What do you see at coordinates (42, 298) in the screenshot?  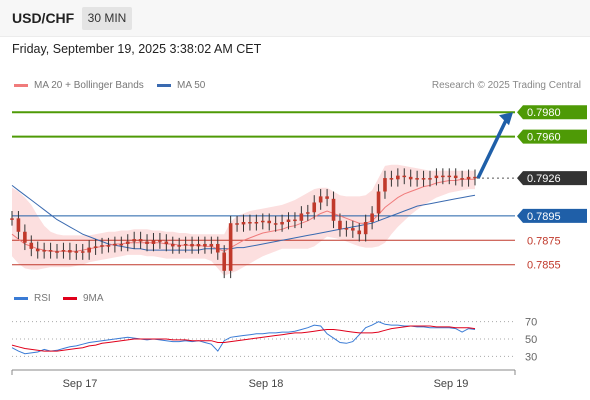 I see `legend-rsi-label: RSI` at bounding box center [42, 298].